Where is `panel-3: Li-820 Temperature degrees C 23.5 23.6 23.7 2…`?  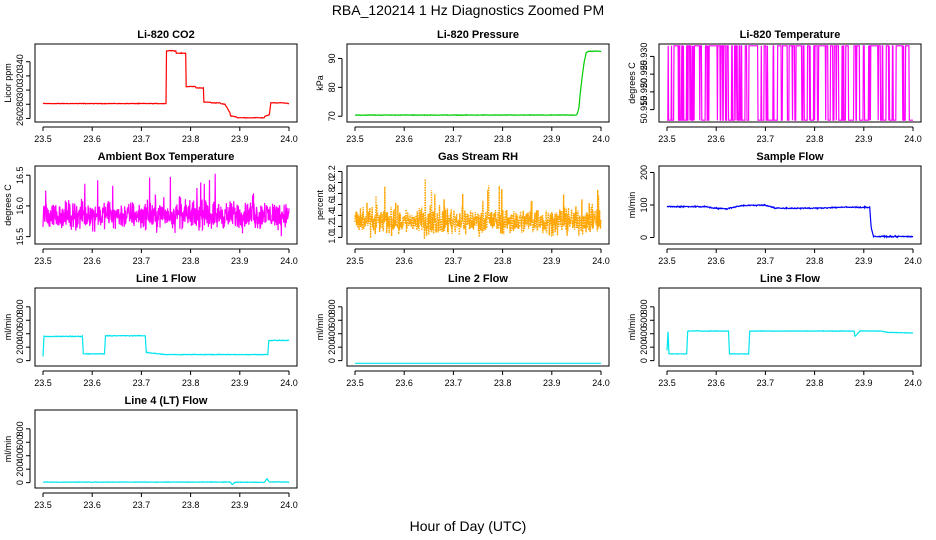
panel-3: Li-820 Temperature degrees C 23.5 23.6 23.7 2… is located at coordinates (774, 86).